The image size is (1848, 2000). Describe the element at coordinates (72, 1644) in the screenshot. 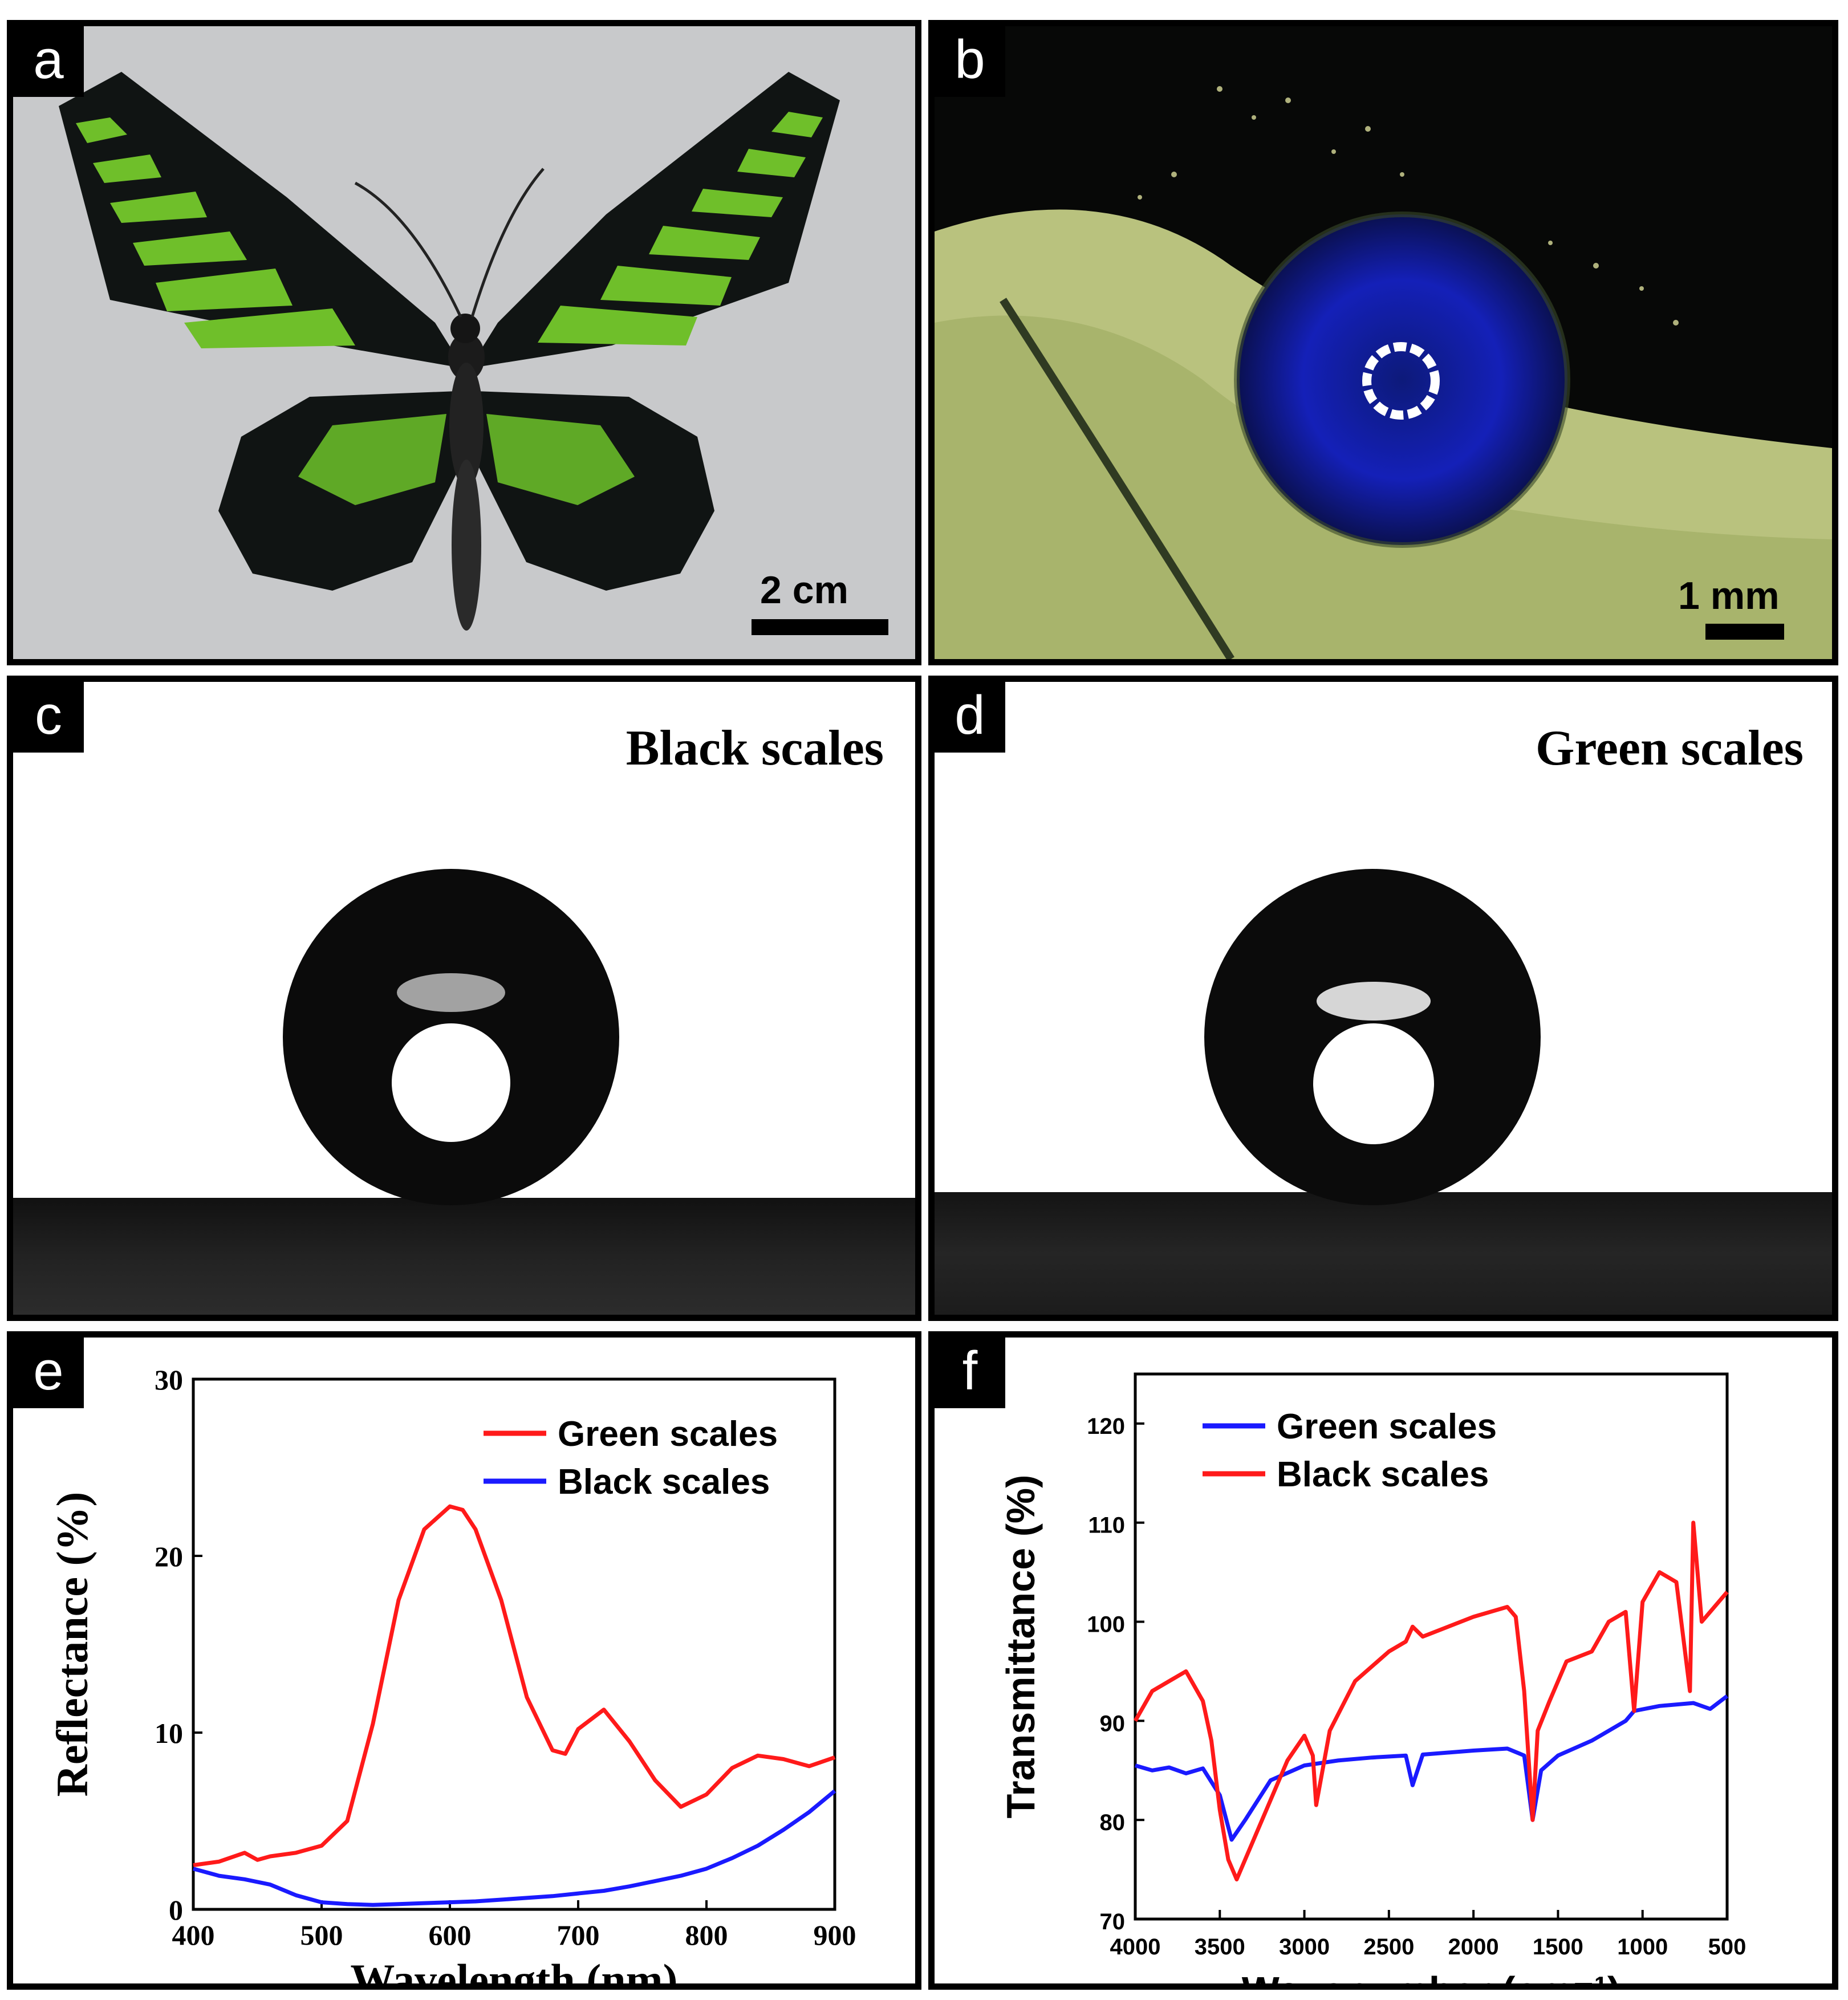

I see `y-axis-label: Reflectance (%)` at that location.